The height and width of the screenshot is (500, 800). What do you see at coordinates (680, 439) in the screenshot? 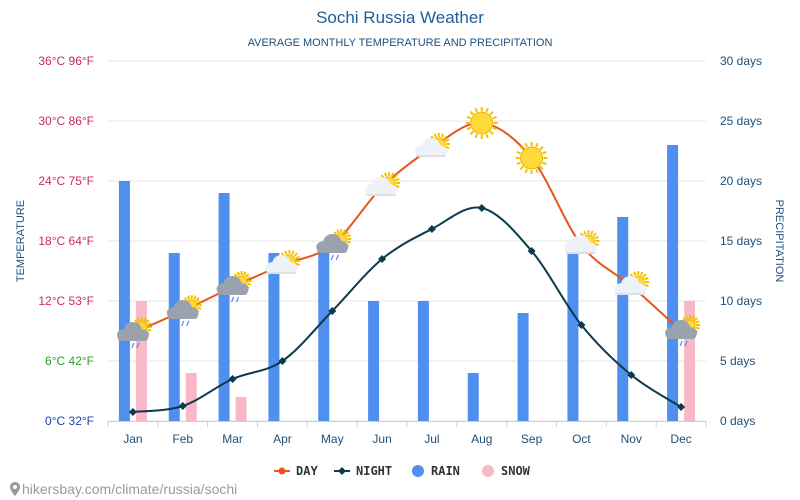
I see `month-label: Dec` at bounding box center [680, 439].